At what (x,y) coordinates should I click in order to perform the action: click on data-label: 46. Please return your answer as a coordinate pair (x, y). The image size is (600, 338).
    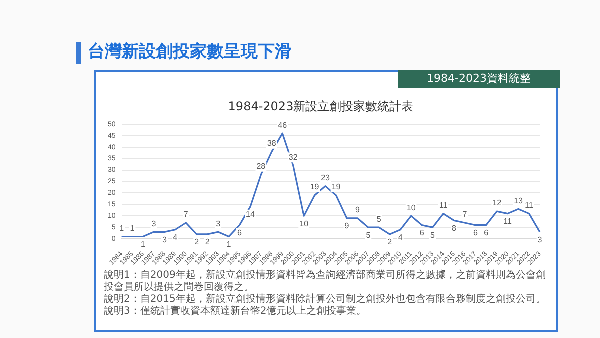
    Looking at the image, I should click on (283, 125).